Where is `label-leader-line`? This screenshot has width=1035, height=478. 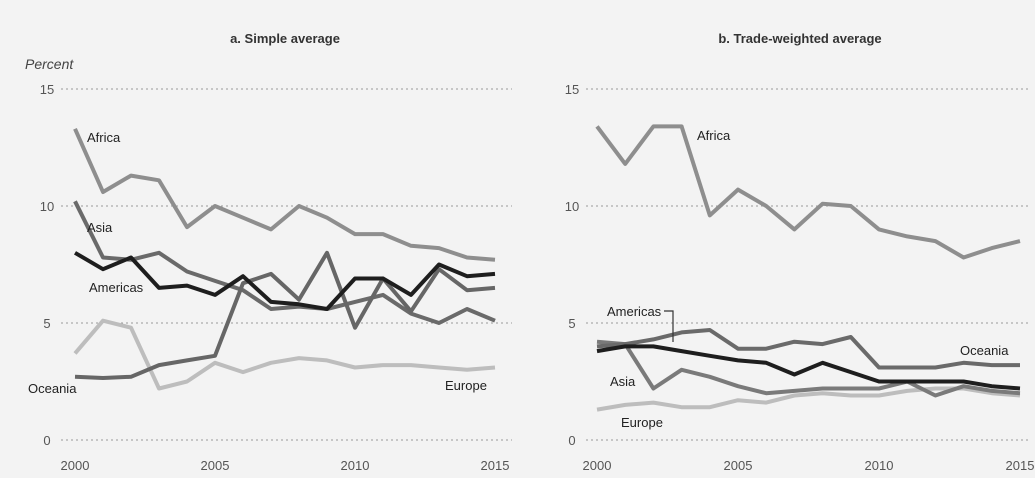 label-leader-line is located at coordinates (669, 326).